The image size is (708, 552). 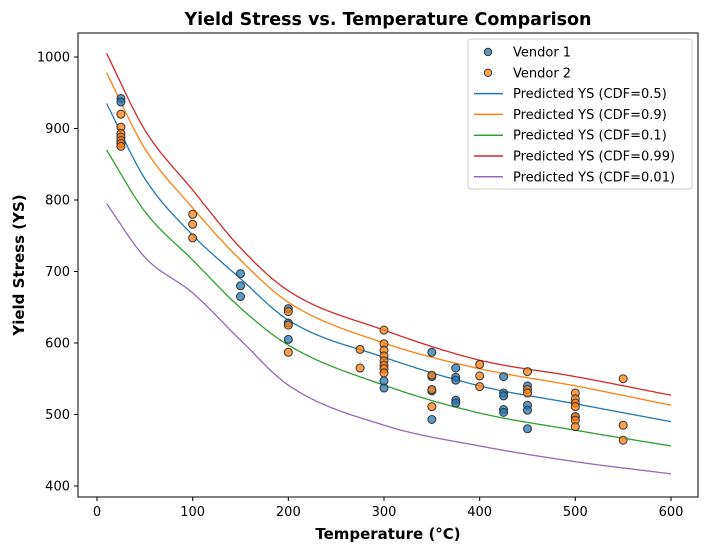 I want to click on x-tick-label: 0, so click(x=97, y=512).